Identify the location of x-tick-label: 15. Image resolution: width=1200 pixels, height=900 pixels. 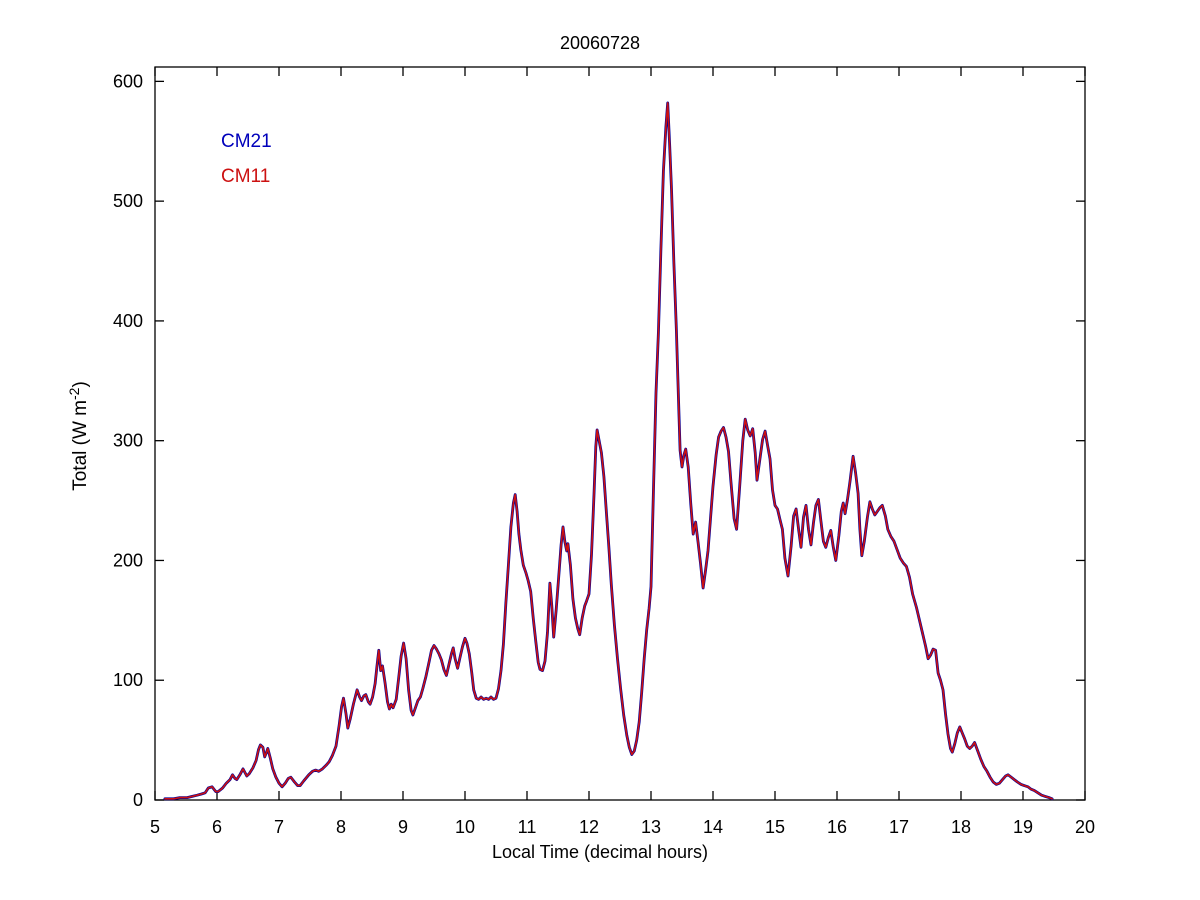
(775, 827).